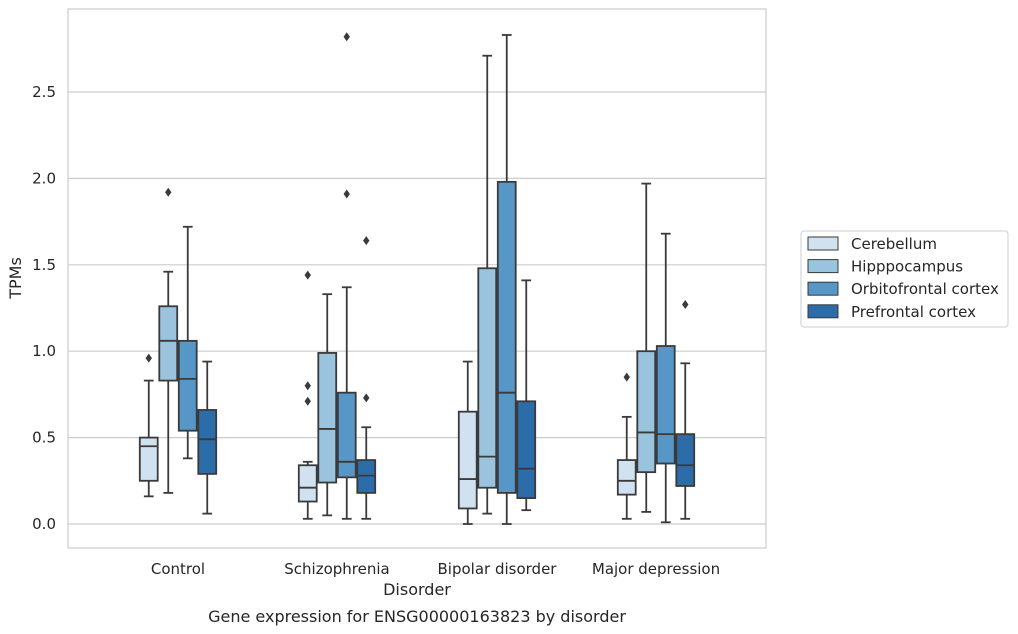 This screenshot has height=634, width=1018. What do you see at coordinates (44, 438) in the screenshot?
I see `y-tick-label: 0.5` at bounding box center [44, 438].